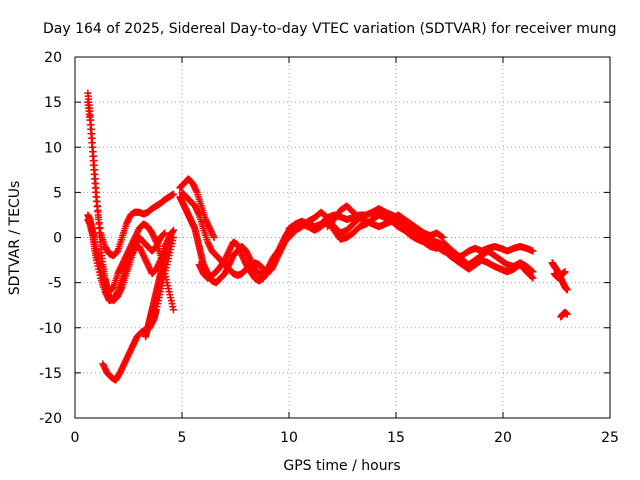 The width and height of the screenshot is (640, 480). I want to click on y-tick-label: -5, so click(55, 284).